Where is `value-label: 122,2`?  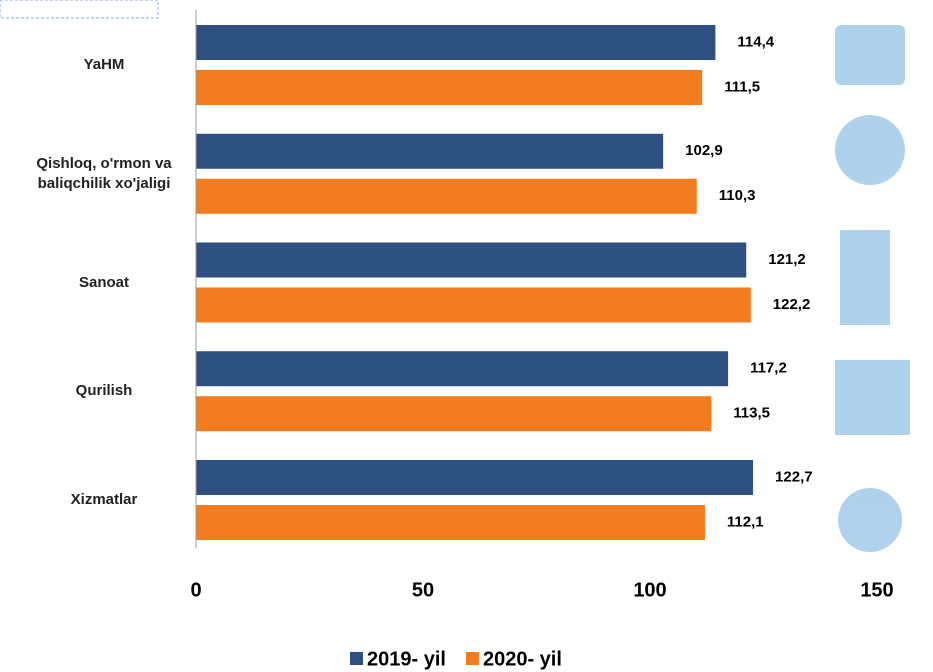
value-label: 122,2 is located at coordinates (792, 304).